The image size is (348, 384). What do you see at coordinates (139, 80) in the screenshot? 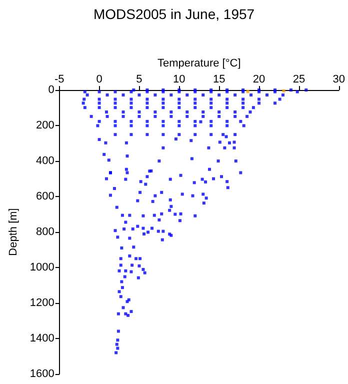
I see `x-tick-label: 5` at bounding box center [139, 80].